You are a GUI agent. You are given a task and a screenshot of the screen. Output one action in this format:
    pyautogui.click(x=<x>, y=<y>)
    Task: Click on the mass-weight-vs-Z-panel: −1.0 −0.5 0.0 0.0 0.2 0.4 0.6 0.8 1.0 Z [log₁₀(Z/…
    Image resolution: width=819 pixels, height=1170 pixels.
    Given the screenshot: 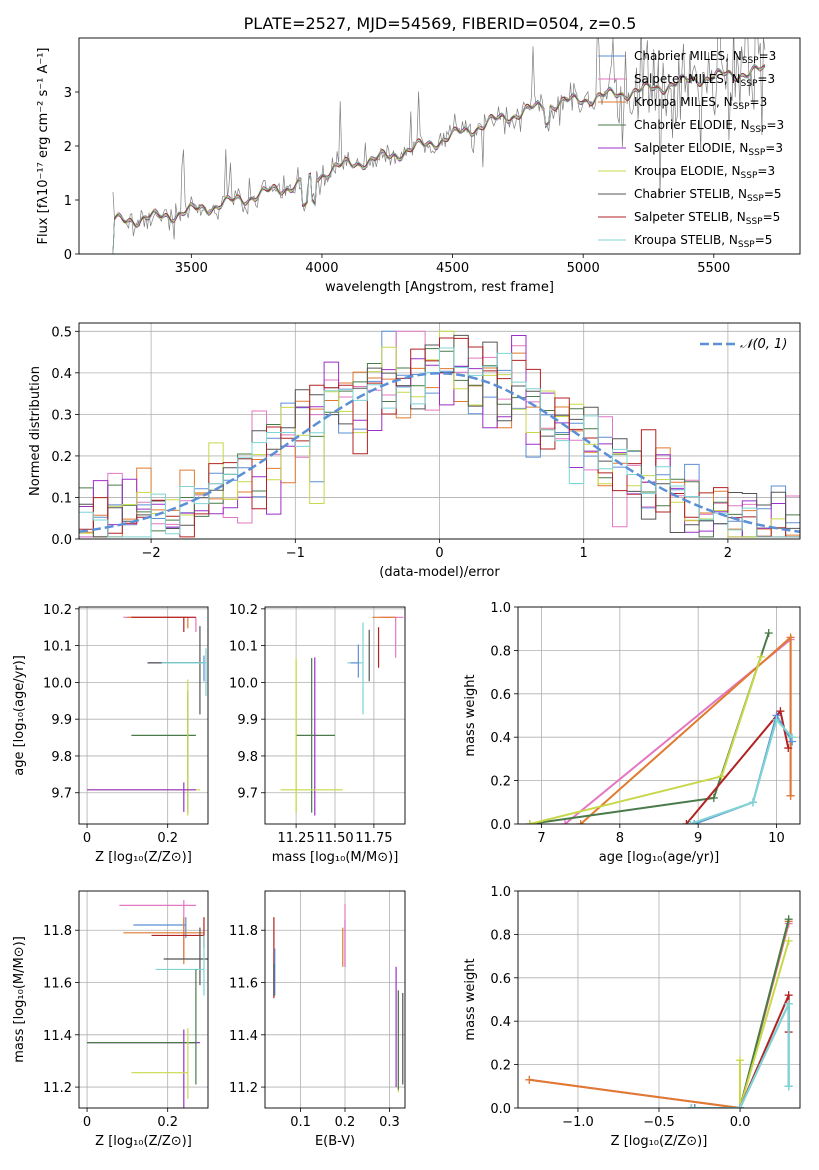 What is the action you would take?
    pyautogui.click(x=632, y=1017)
    